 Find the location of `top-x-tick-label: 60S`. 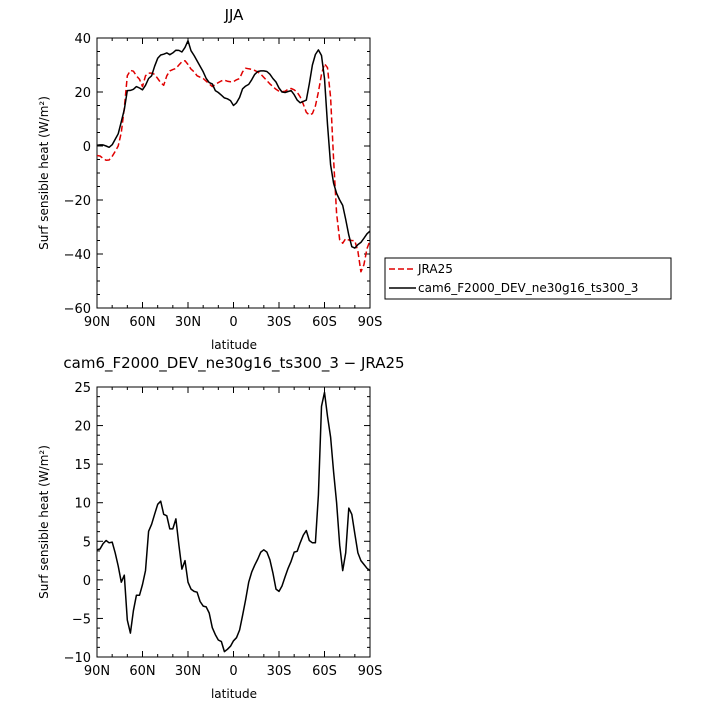

top-x-tick-label: 60S is located at coordinates (324, 322).